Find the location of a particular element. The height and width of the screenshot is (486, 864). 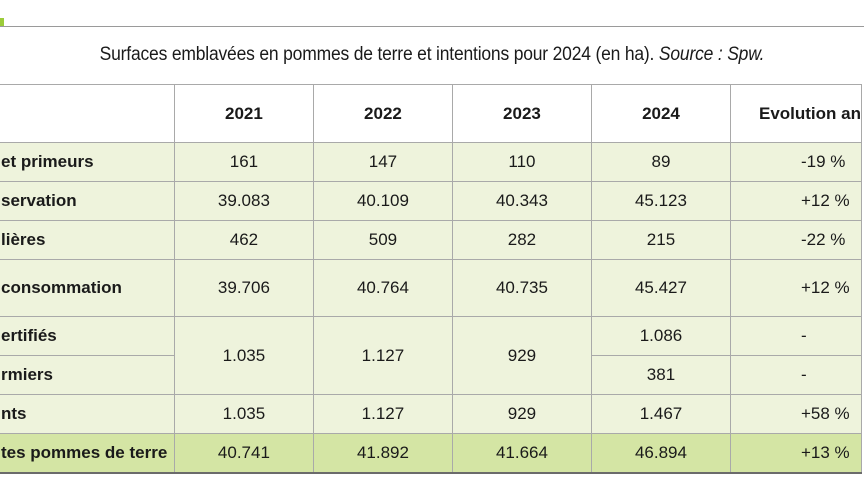

header-row: 2021 2022 2023 2024 Evolution an is located at coordinates (431, 113).